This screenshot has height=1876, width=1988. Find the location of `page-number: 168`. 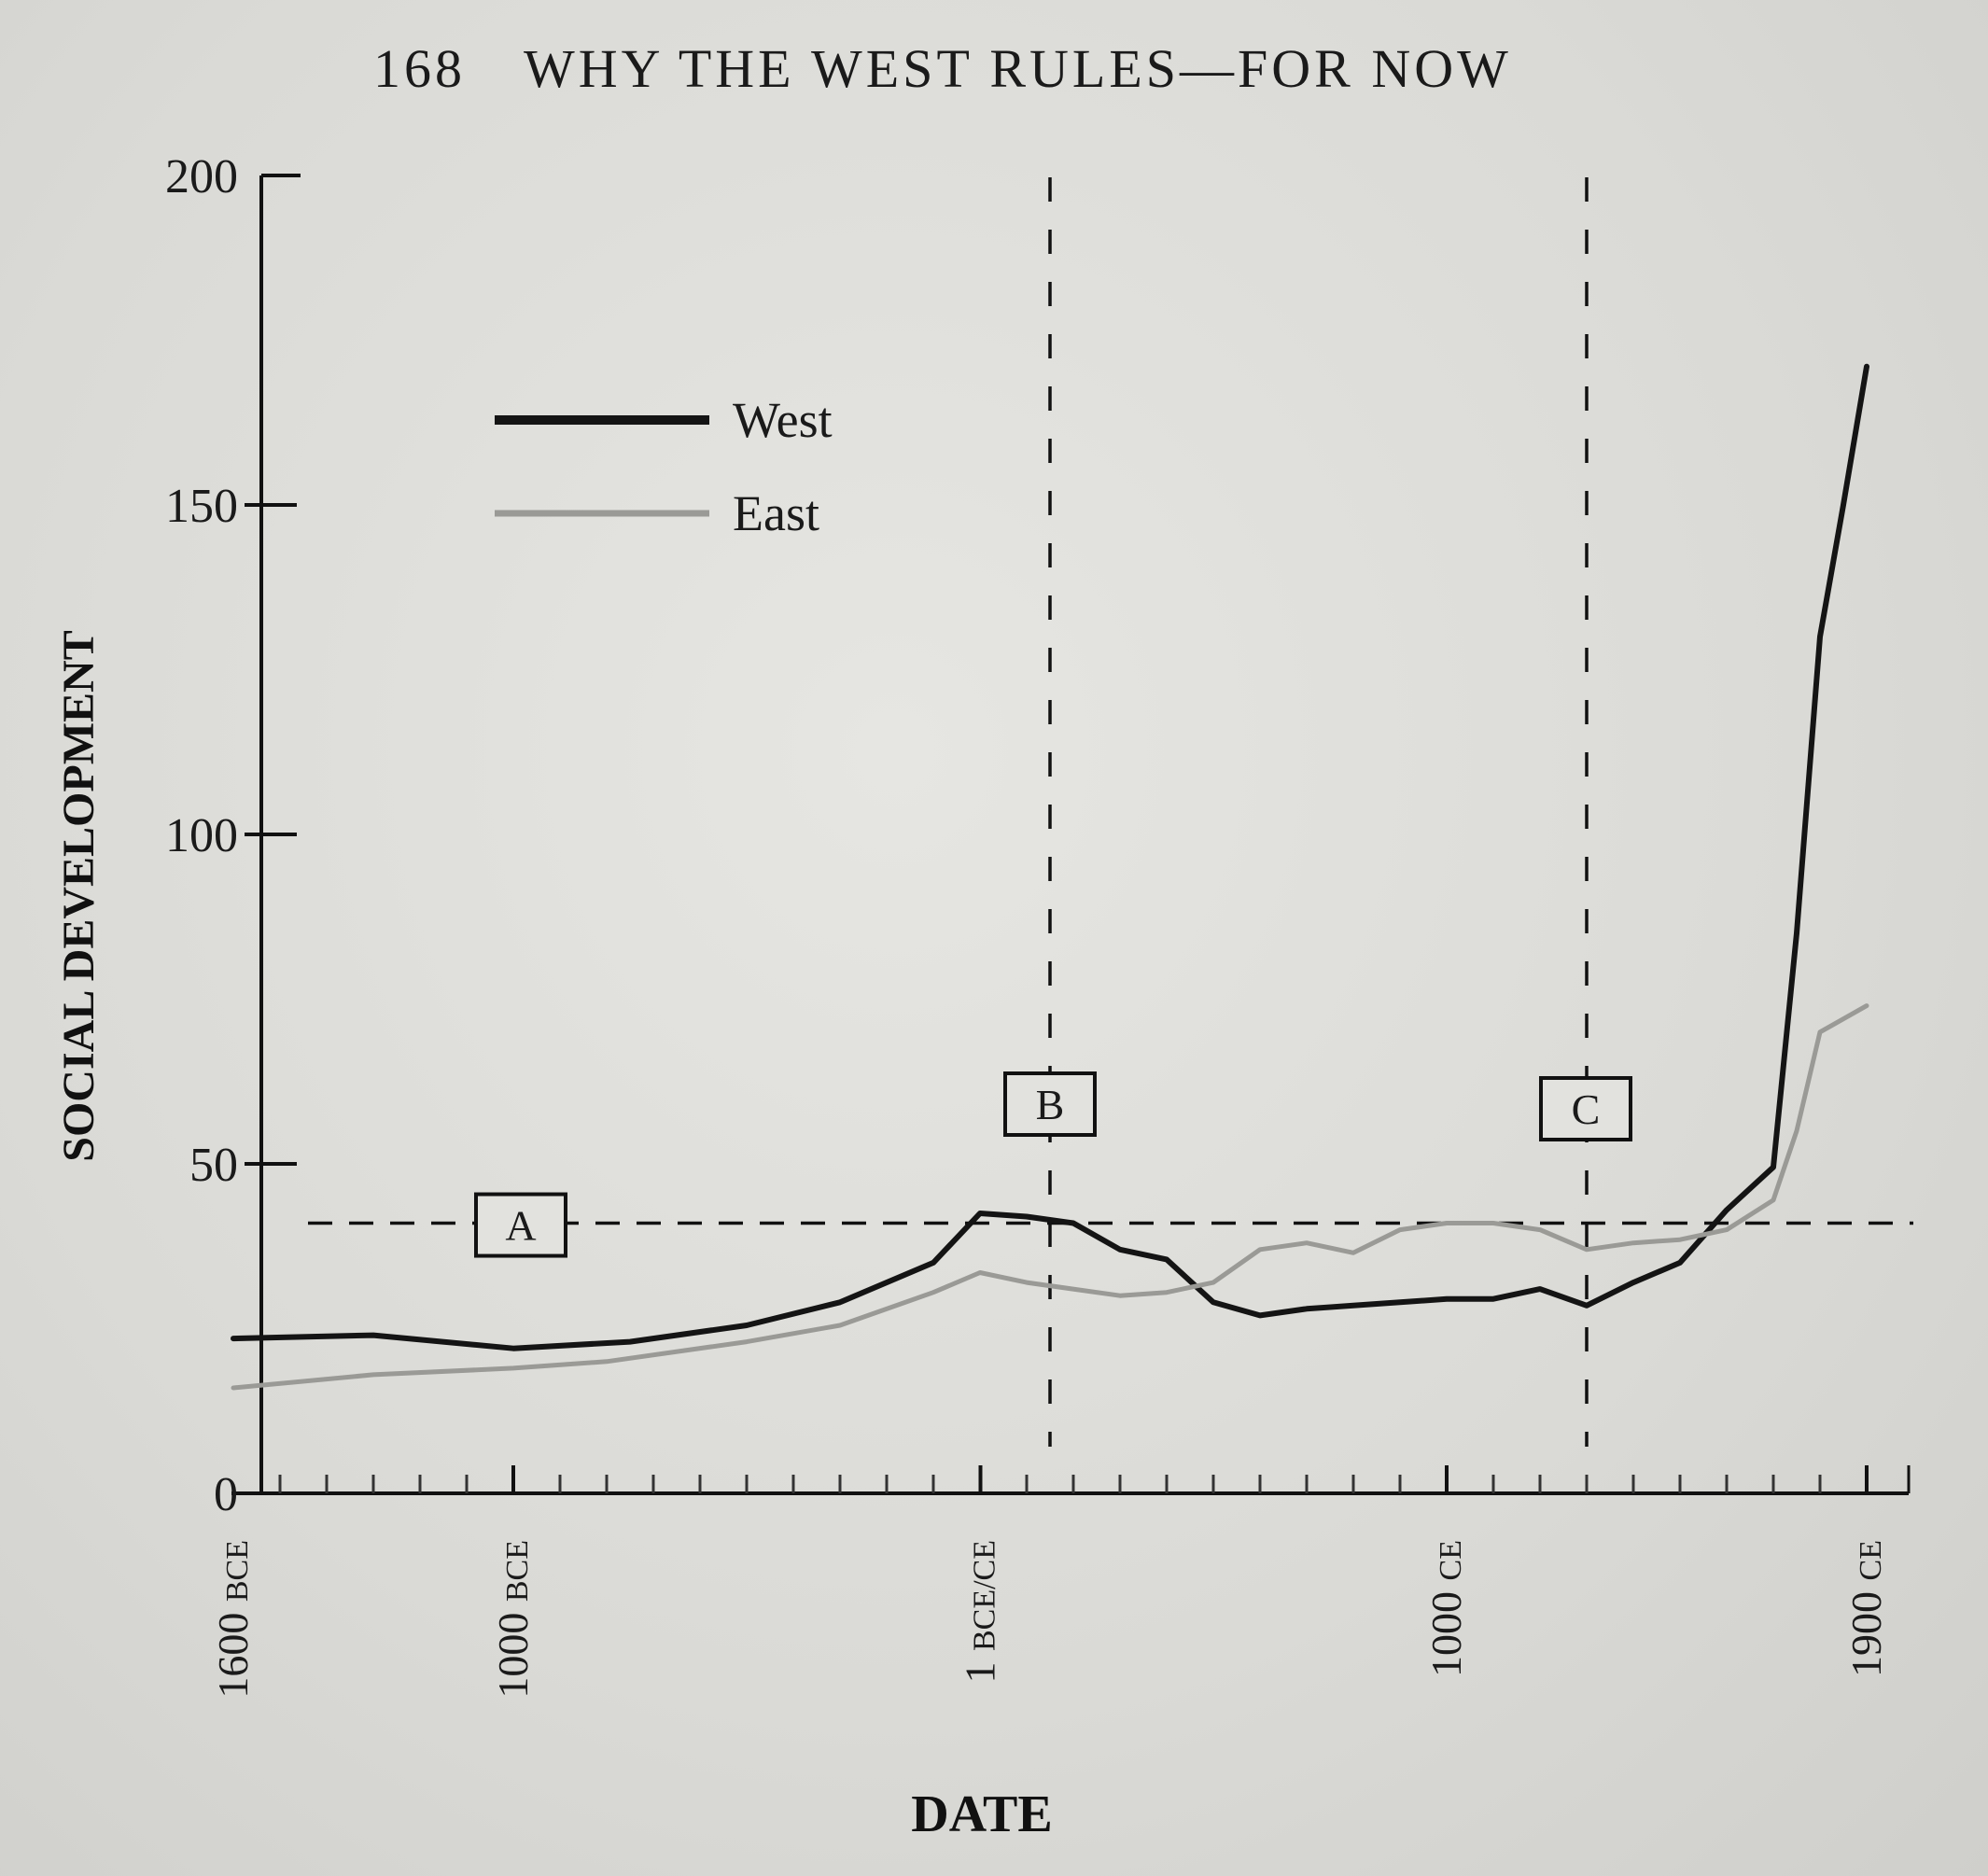

page-number: 168 is located at coordinates (419, 68).